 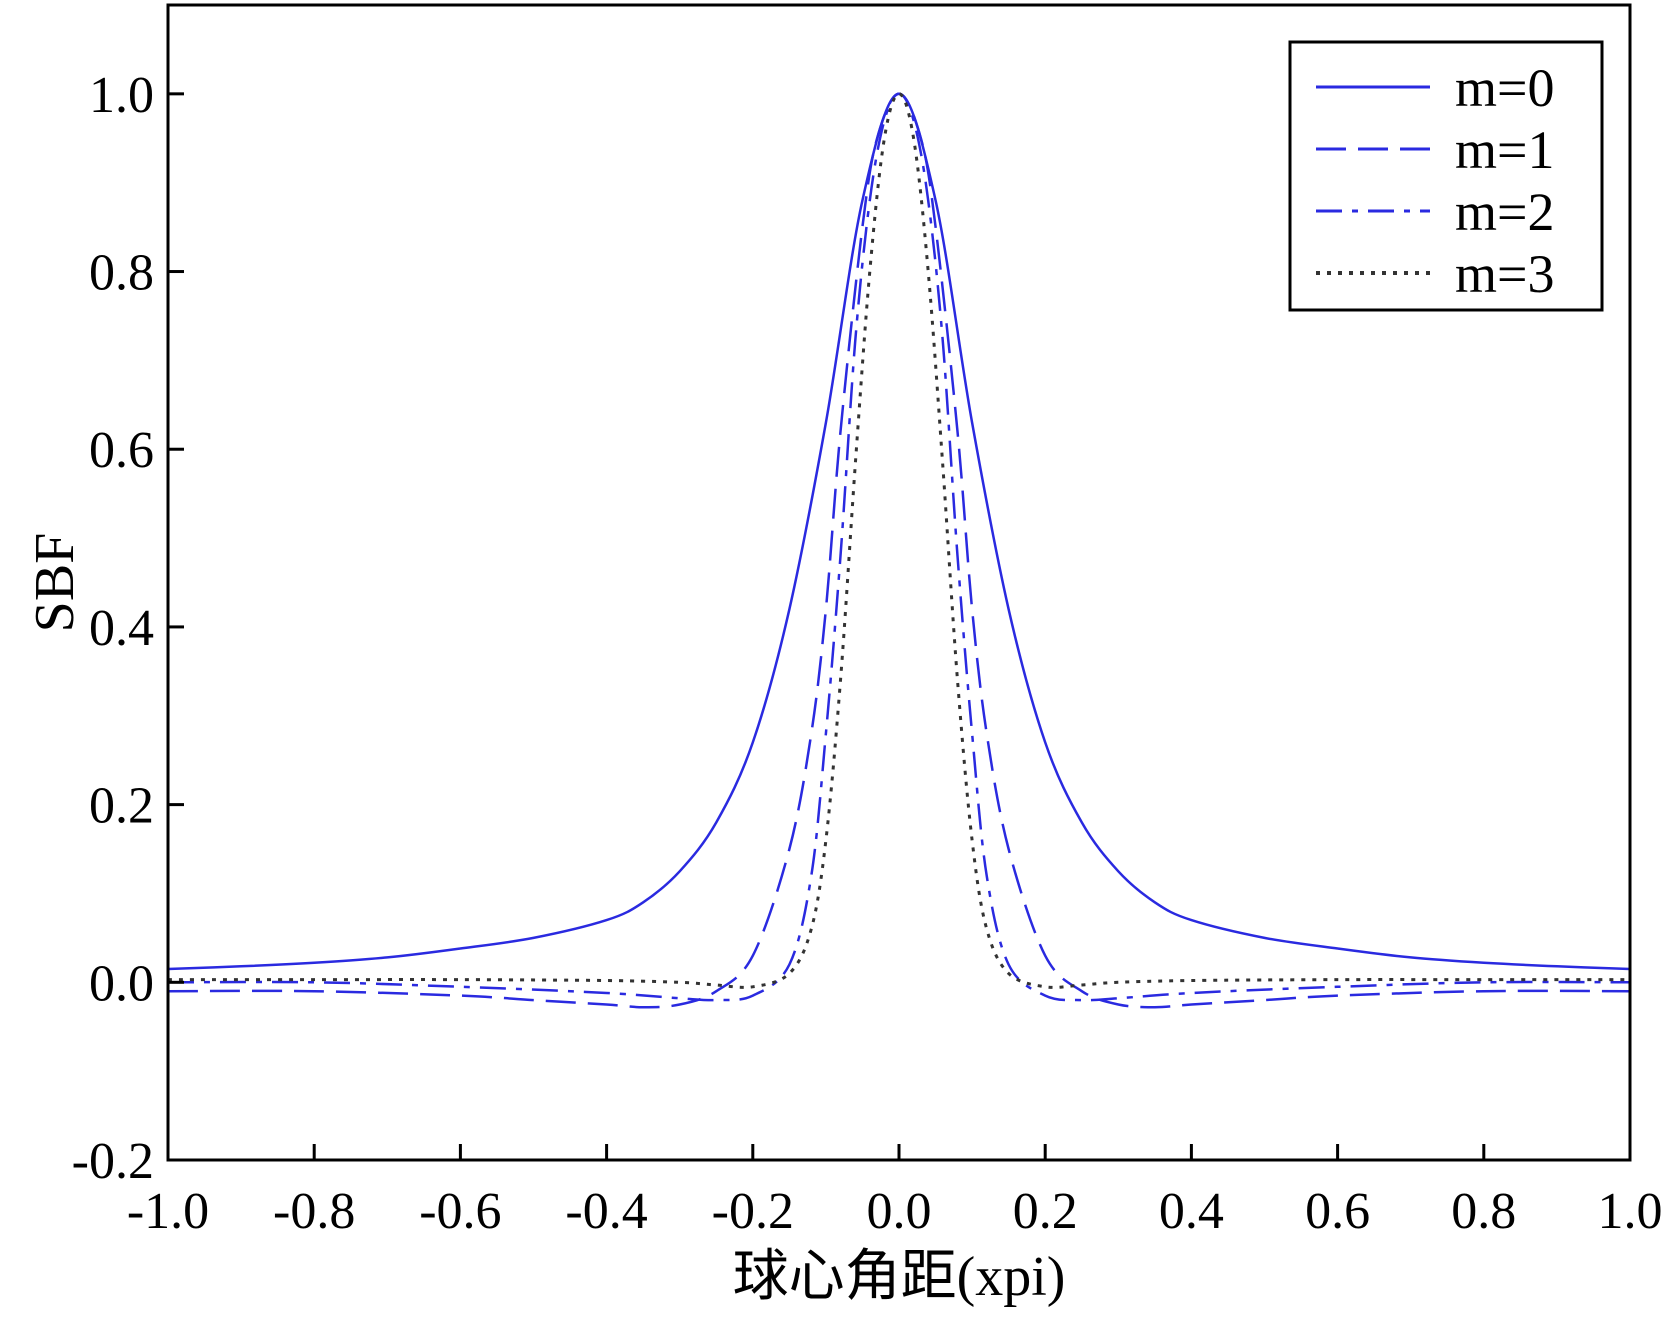 What do you see at coordinates (1191, 1211) in the screenshot?
I see `x-tick-label: 0.4` at bounding box center [1191, 1211].